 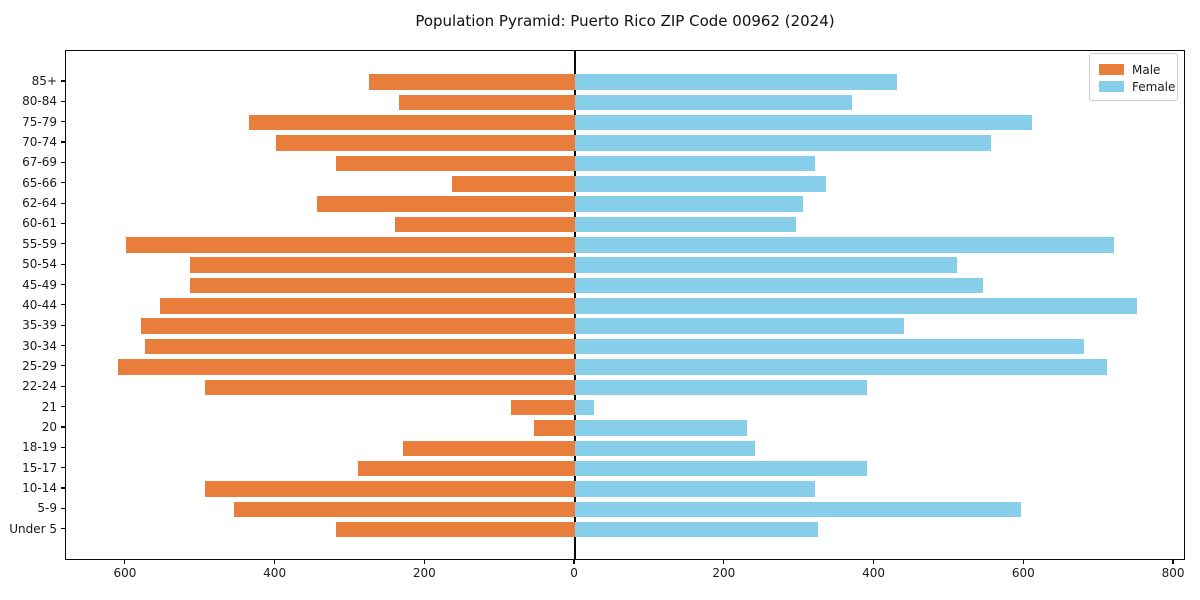 I want to click on y-tick-label-80-84: 80-84, so click(x=39, y=101).